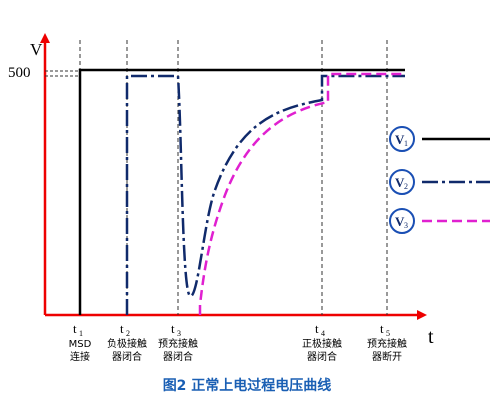 Image resolution: width=495 pixels, height=407 pixels. Describe the element at coordinates (179, 333) in the screenshot. I see `event-sub: 3` at that location.